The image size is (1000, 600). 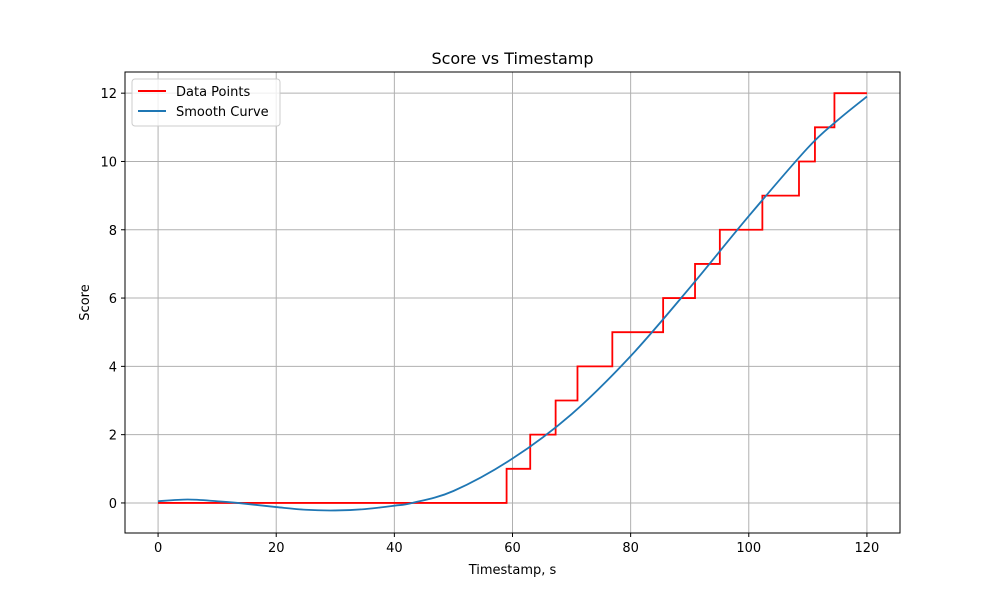 I want to click on y-tick-label: 4, so click(x=113, y=367).